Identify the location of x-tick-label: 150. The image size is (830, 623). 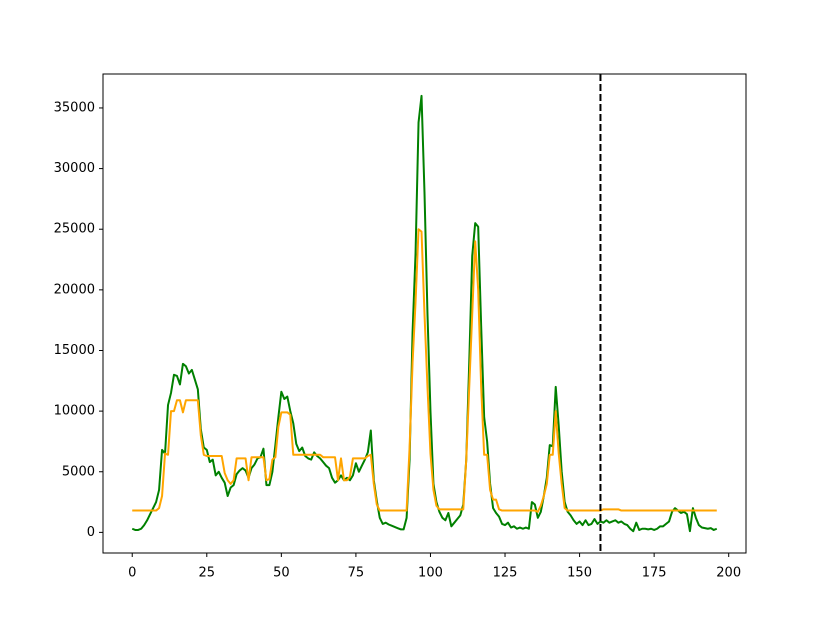
(579, 573).